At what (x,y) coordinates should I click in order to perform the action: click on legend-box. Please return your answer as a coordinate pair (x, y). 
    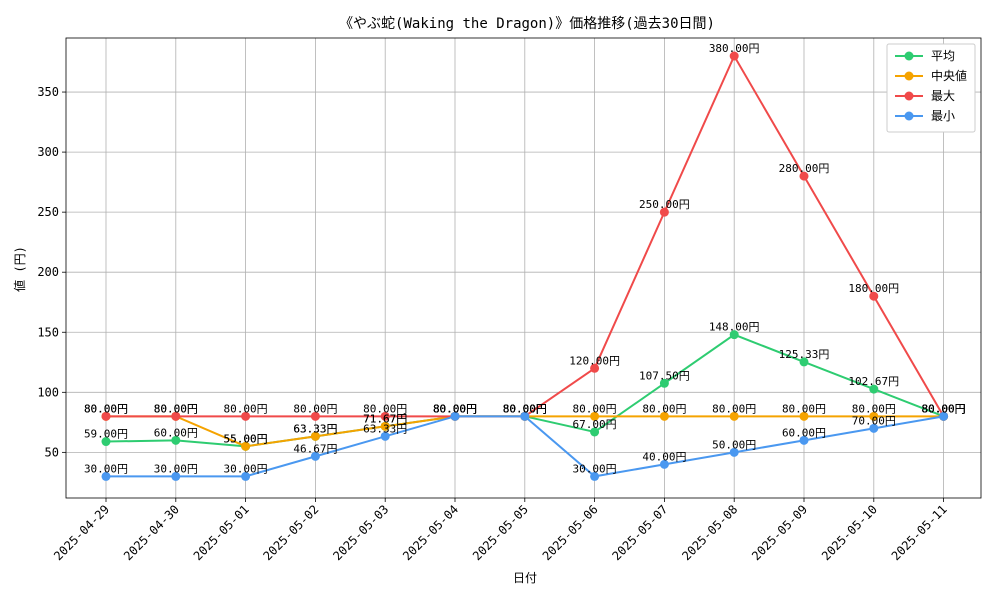
    Looking at the image, I should click on (931, 88).